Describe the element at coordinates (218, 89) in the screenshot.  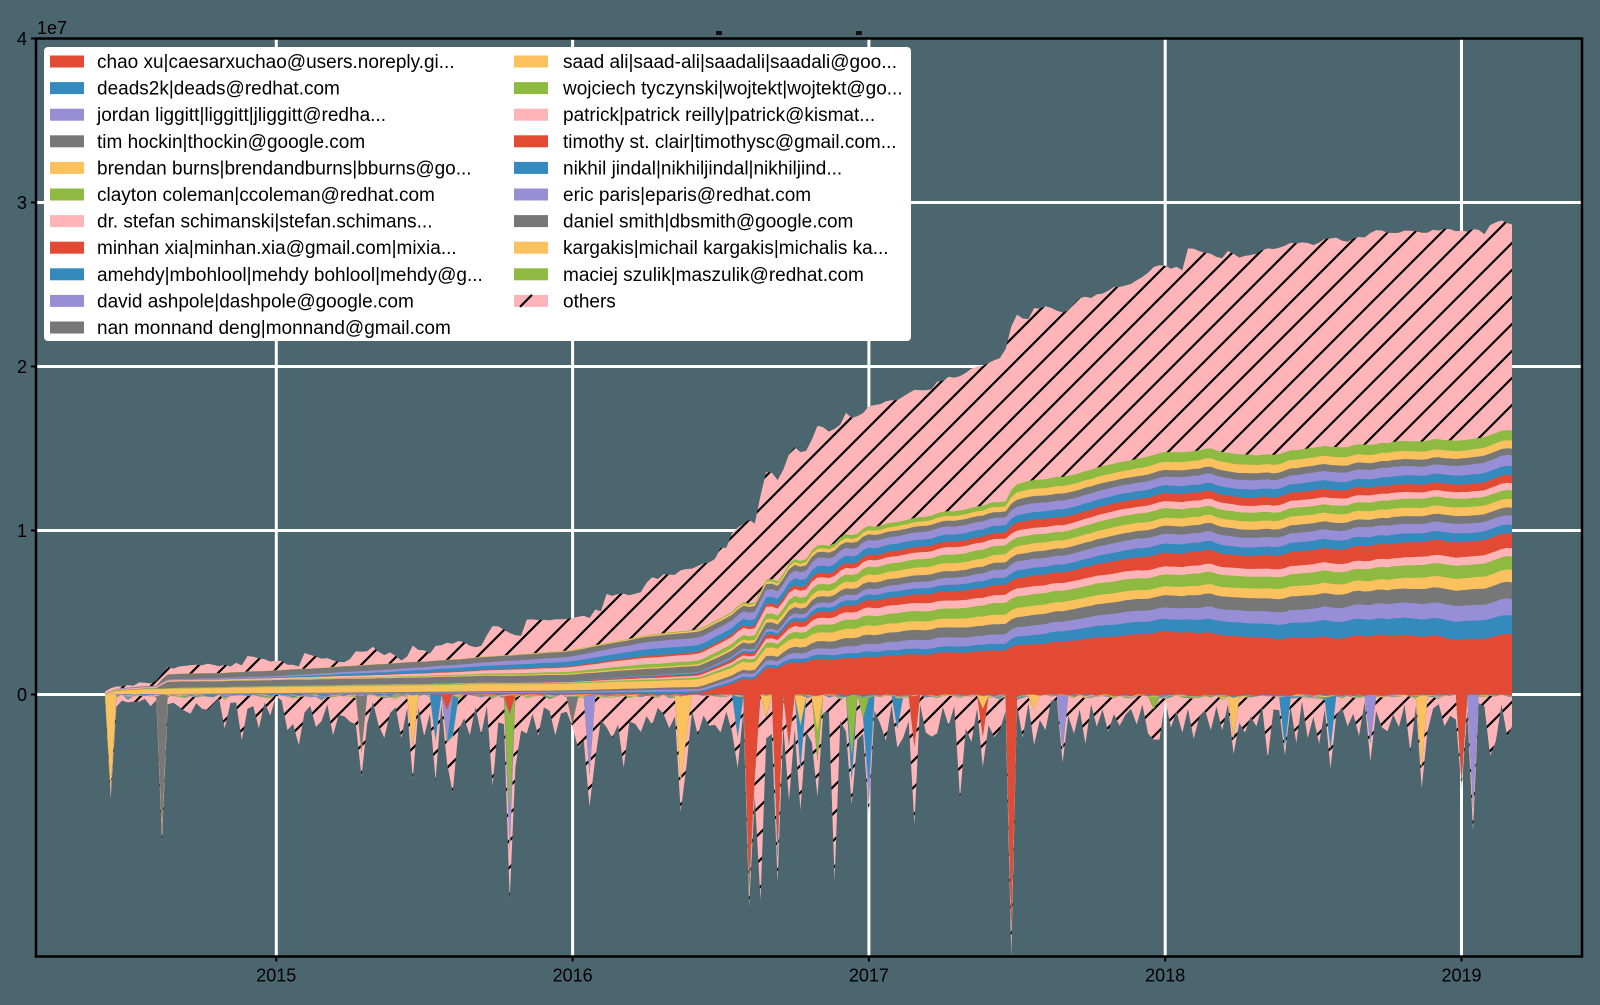
I see `svg-text: deads2k|deads@redhat.com` at that location.